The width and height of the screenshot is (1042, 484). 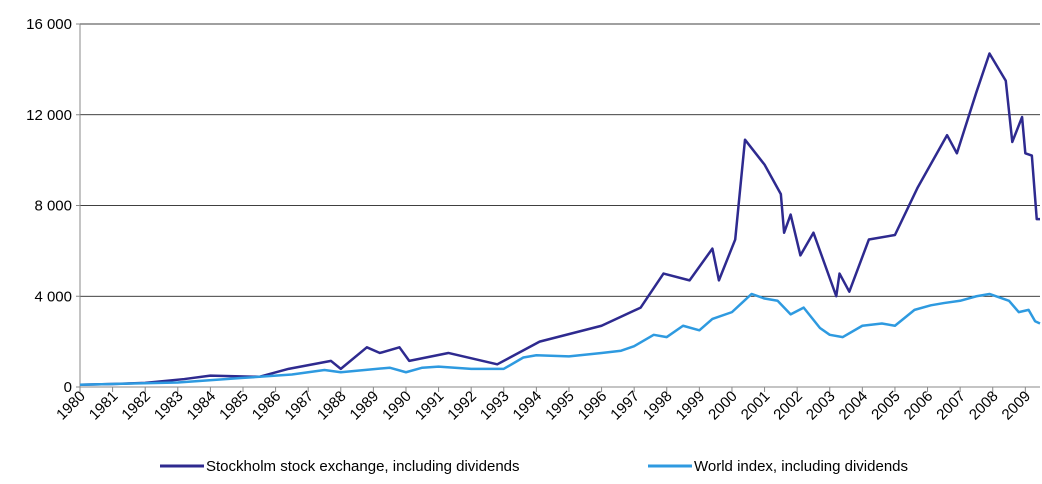 What do you see at coordinates (202, 406) in the screenshot?
I see `x-tick-label: 1984` at bounding box center [202, 406].